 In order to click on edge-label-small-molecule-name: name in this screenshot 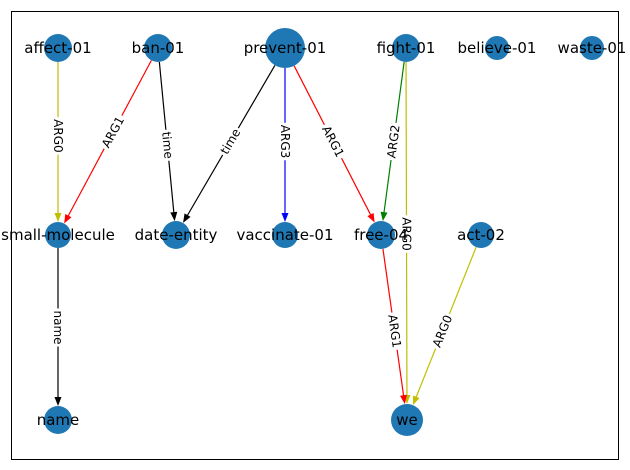, I will do `click(58, 327)`.